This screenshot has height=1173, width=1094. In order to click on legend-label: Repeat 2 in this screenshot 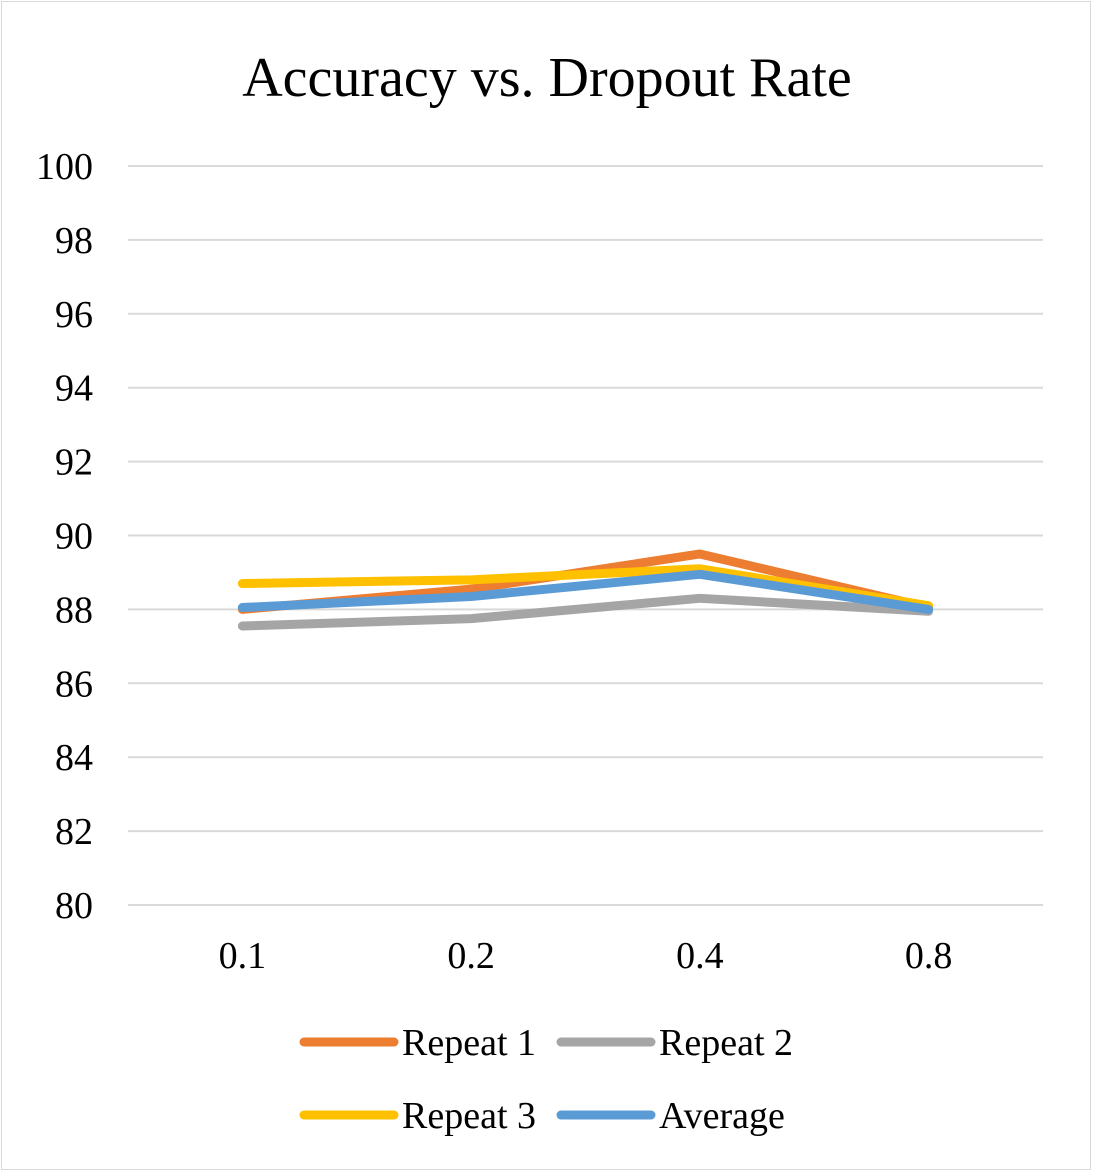, I will do `click(726, 1043)`.